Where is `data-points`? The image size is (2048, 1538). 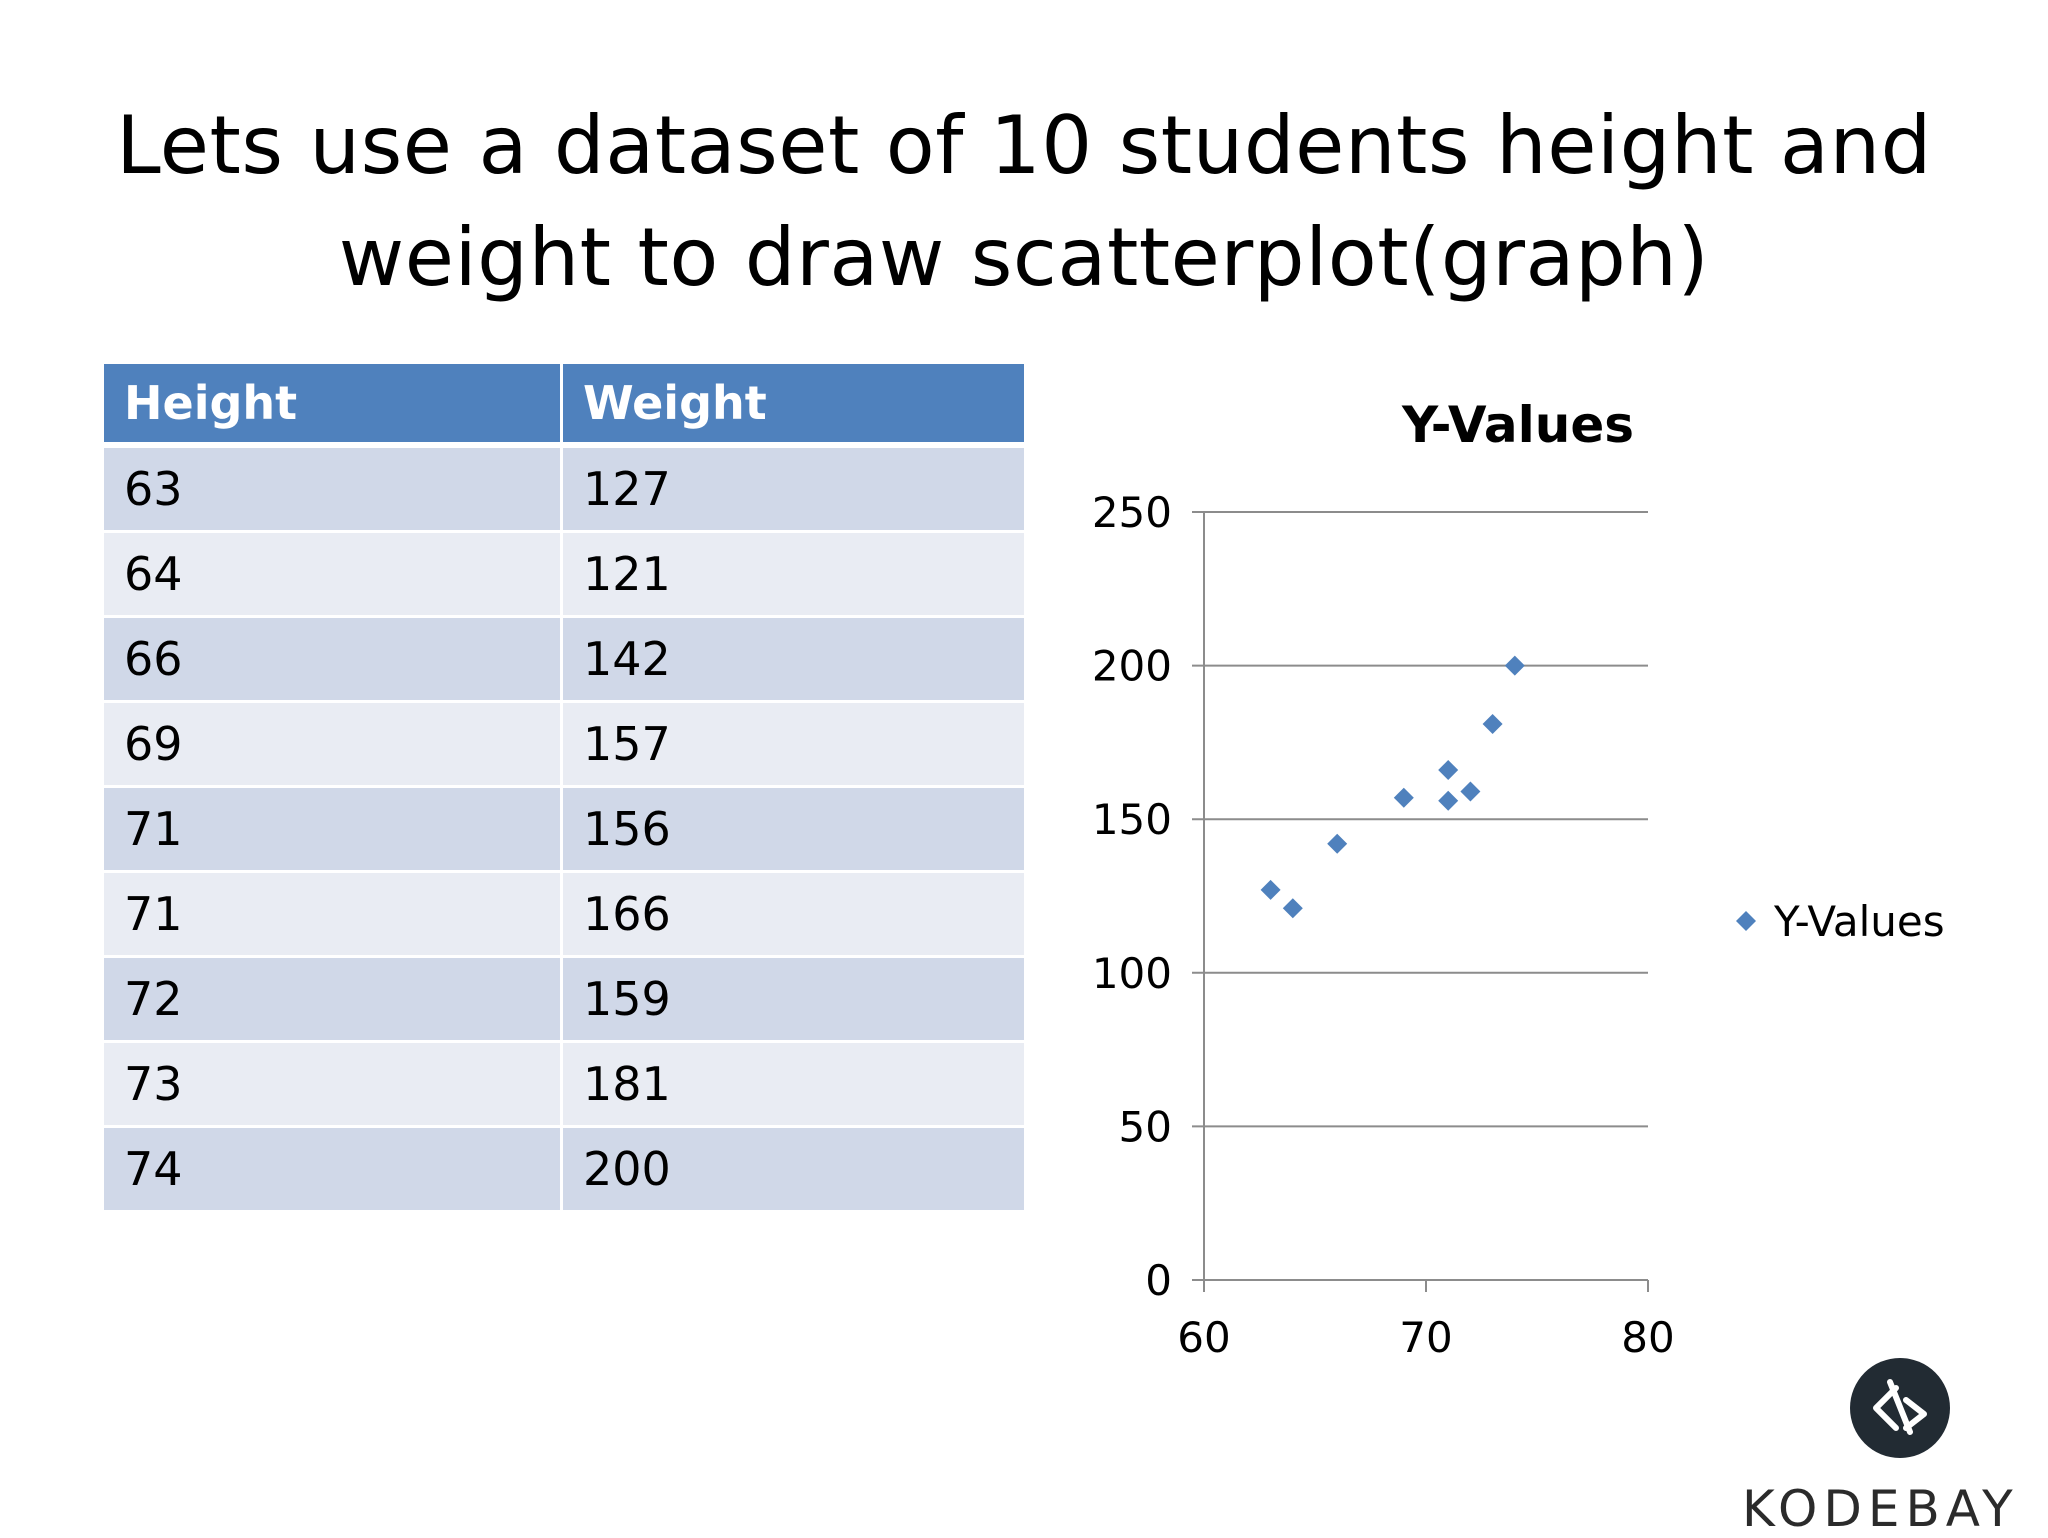
data-points is located at coordinates (1392, 787).